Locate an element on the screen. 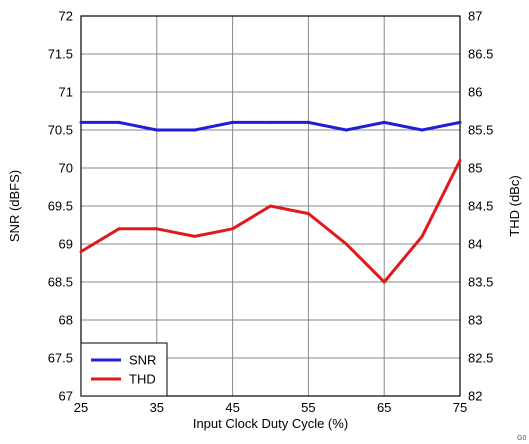 The width and height of the screenshot is (529, 444). y2-tick-label: 84 is located at coordinates (475, 244).